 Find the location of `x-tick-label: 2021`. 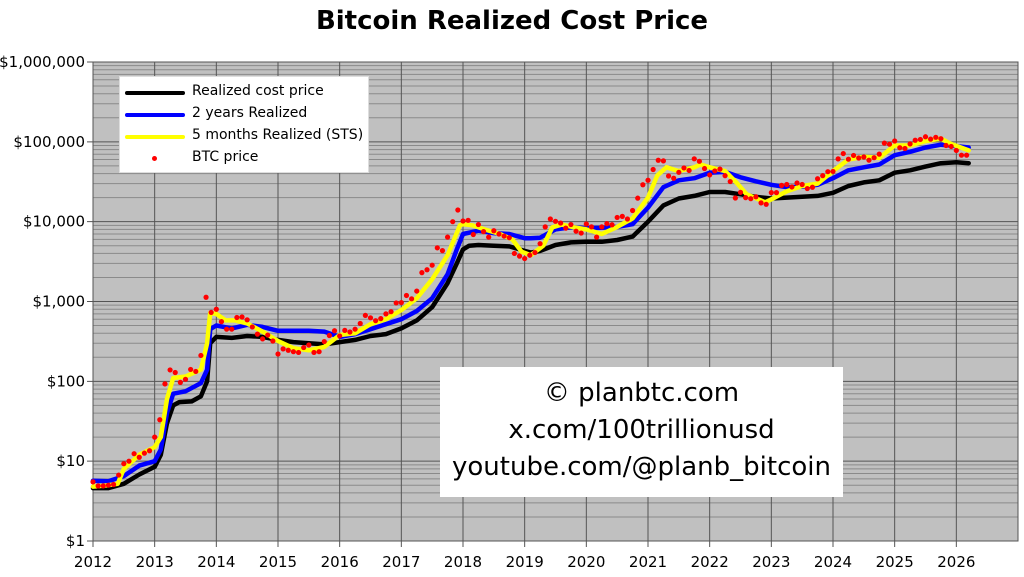

x-tick-label: 2021 is located at coordinates (648, 562).